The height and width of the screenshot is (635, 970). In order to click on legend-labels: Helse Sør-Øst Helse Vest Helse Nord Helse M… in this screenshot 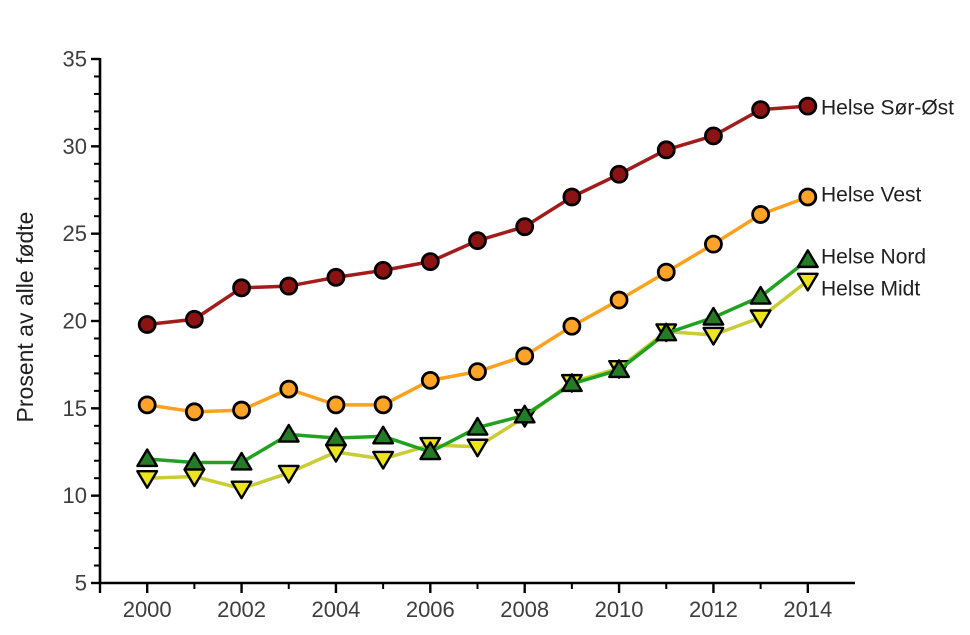, I will do `click(887, 199)`.